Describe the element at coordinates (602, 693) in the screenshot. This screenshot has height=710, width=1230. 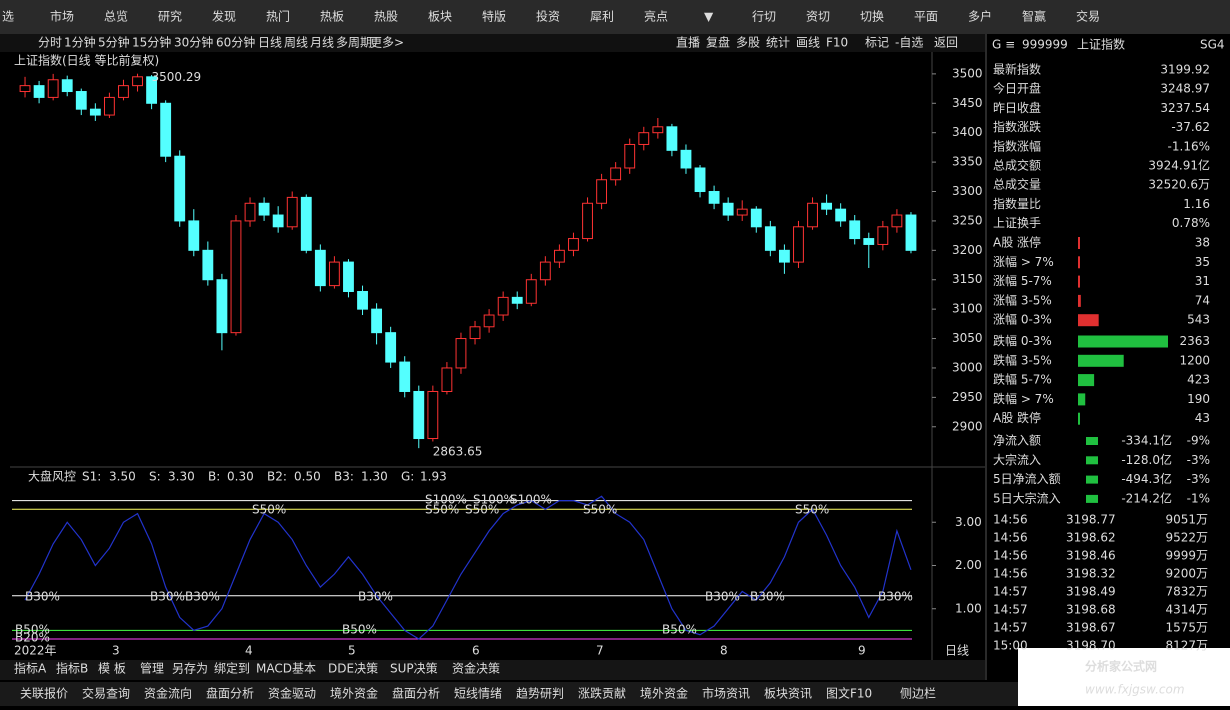
I see `bottom-button: 涨跌贡献` at that location.